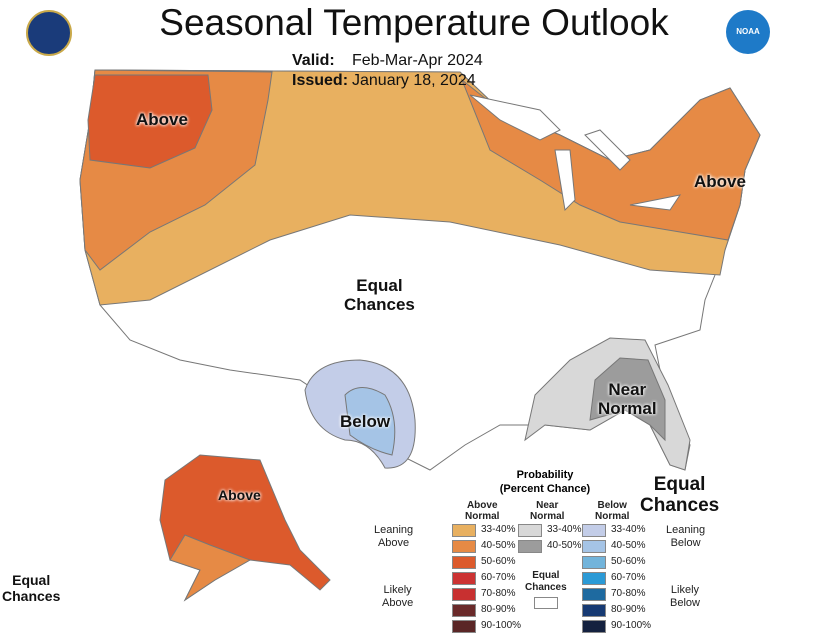  What do you see at coordinates (379, 295) in the screenshot?
I see `label-equal-center: Equal Chances` at bounding box center [379, 295].